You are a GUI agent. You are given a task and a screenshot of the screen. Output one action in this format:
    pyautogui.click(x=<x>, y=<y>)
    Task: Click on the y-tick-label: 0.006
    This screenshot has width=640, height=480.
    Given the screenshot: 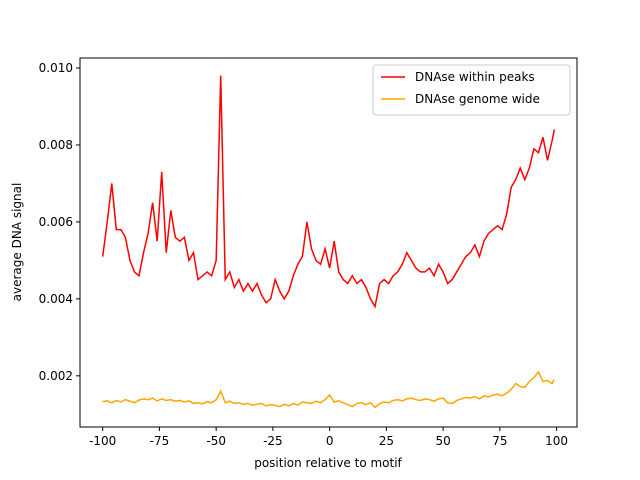 What is the action you would take?
    pyautogui.click(x=56, y=222)
    